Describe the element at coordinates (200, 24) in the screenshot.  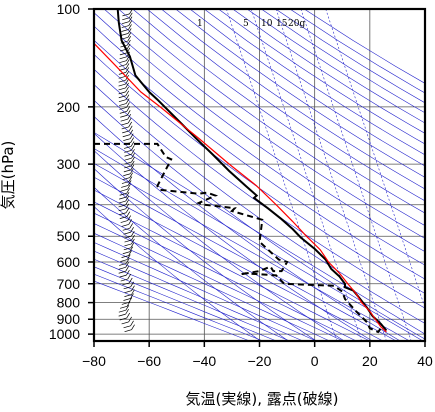
I see `mixing-ratio-1: 1` at that location.